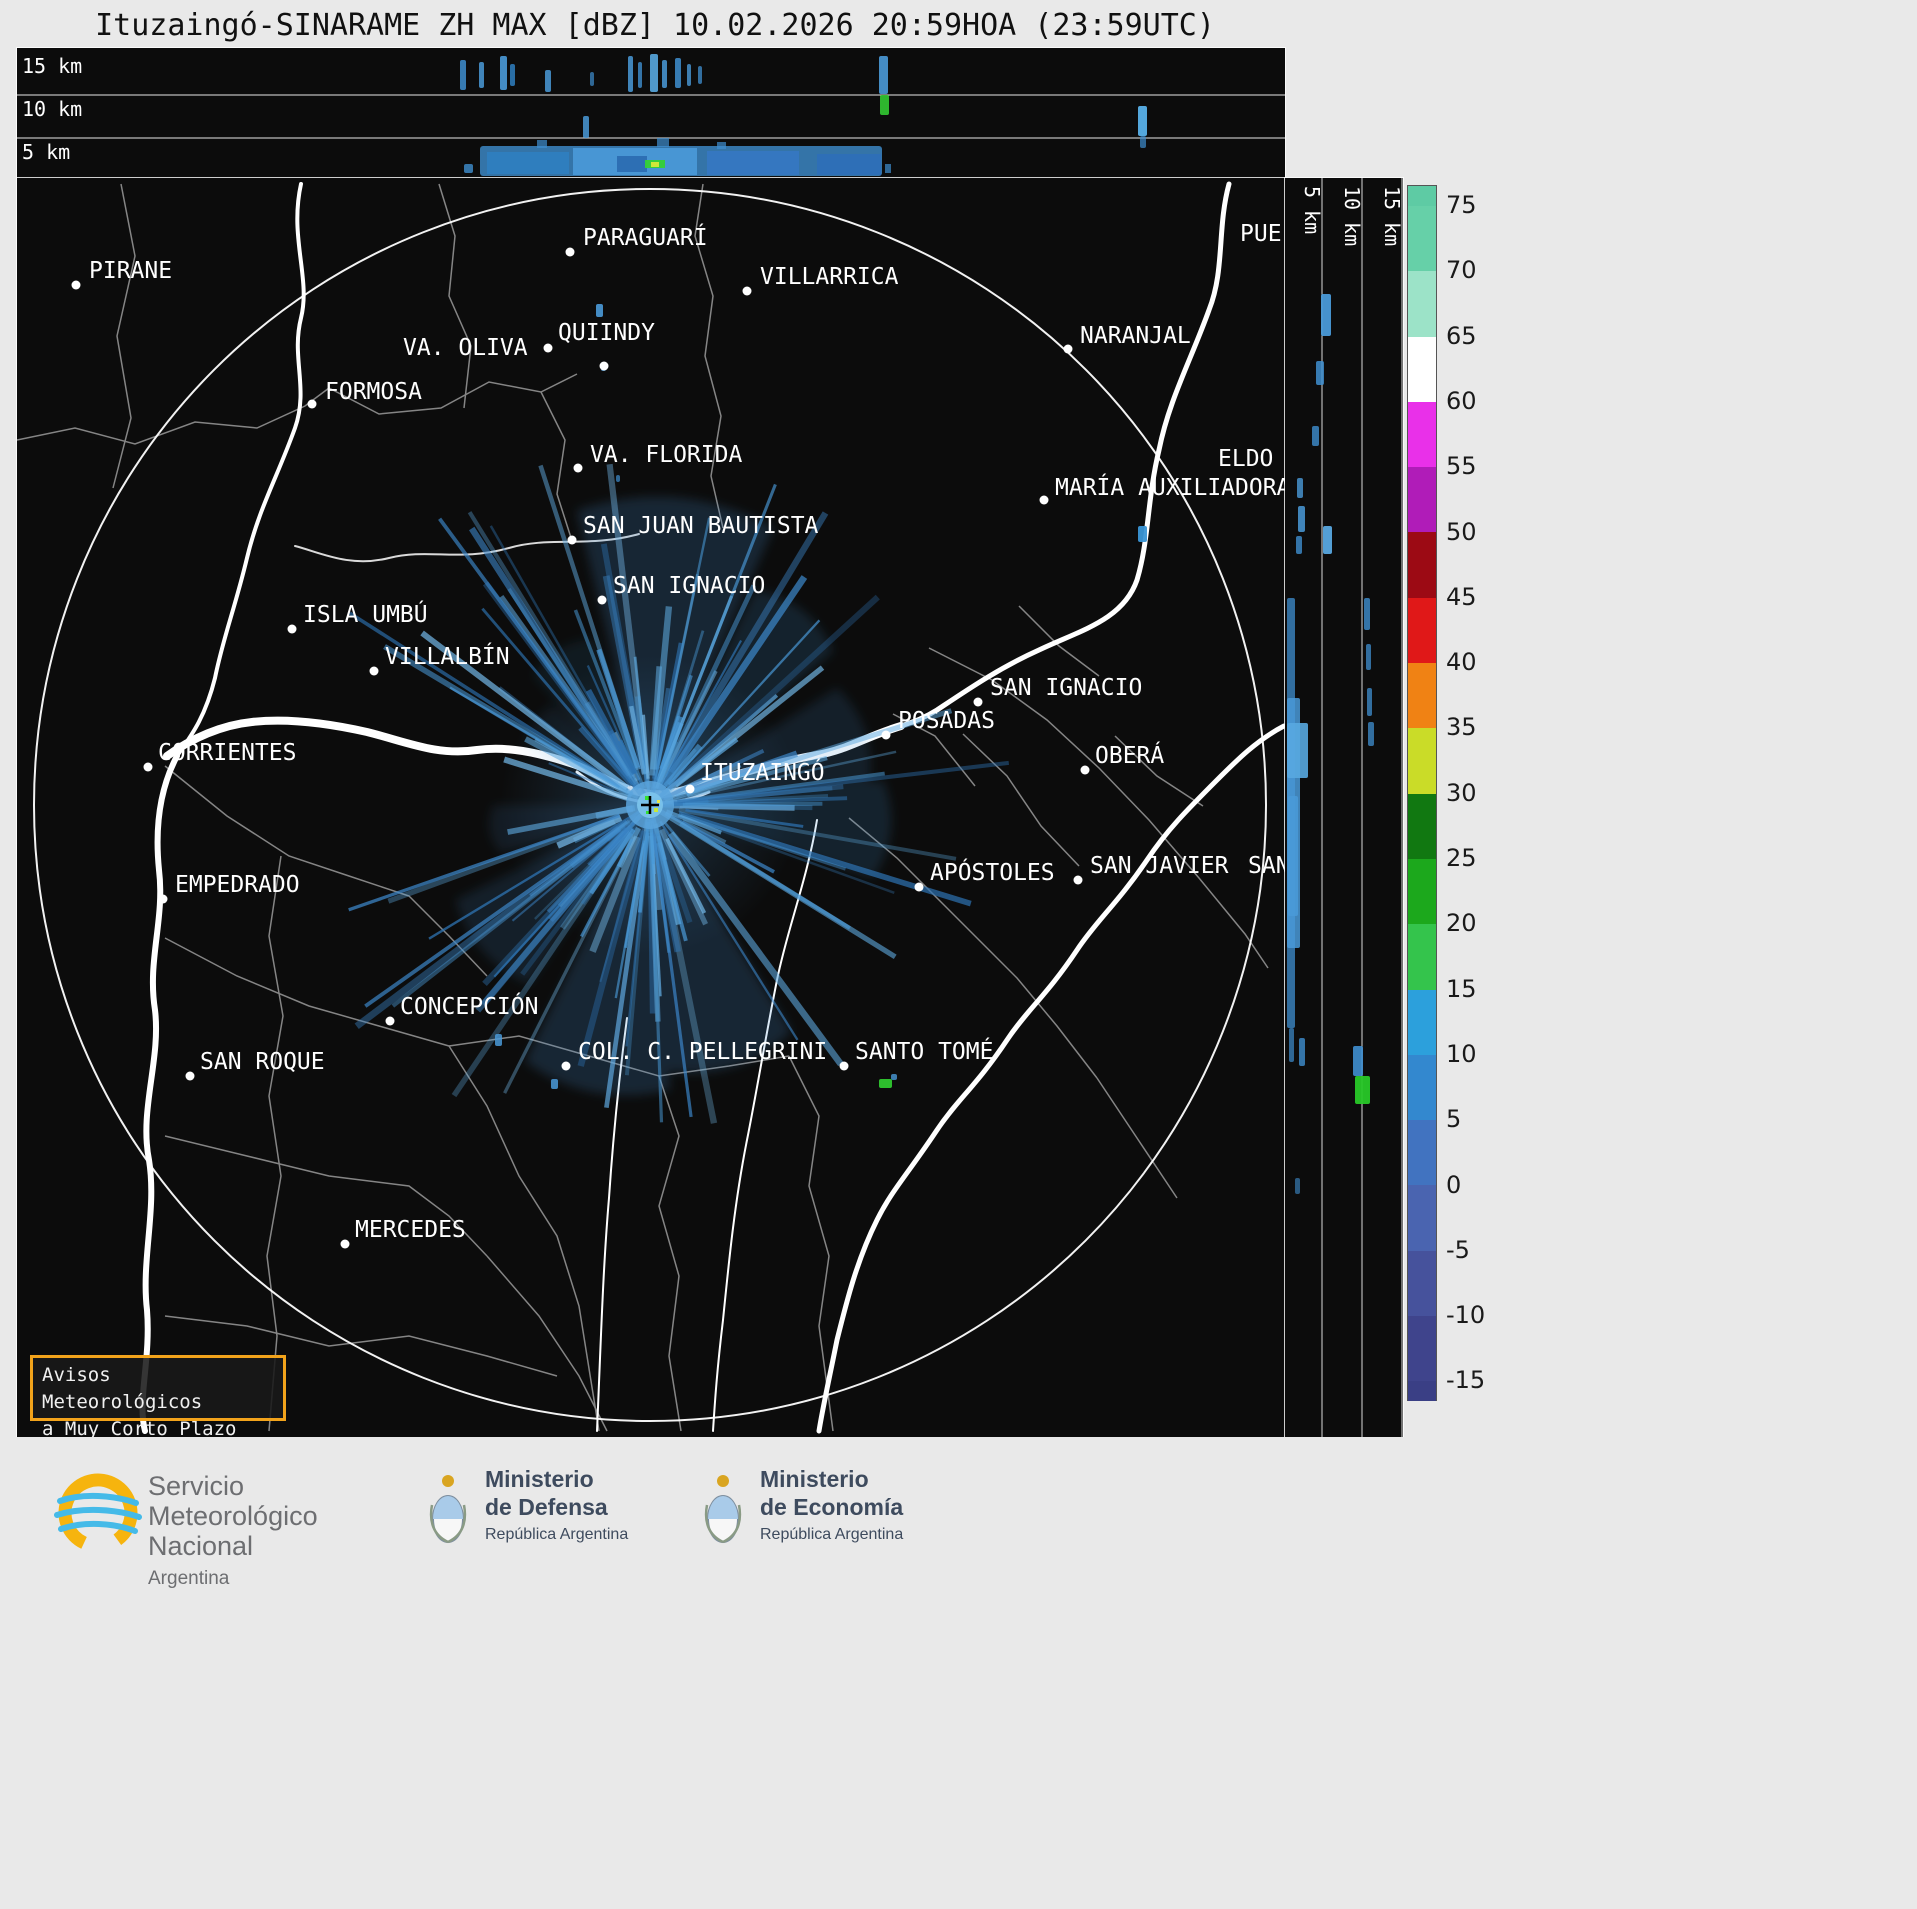 Image resolution: width=1917 pixels, height=1909 pixels. Describe the element at coordinates (1129, 755) in the screenshot. I see `city-label: OBERÁ` at that location.